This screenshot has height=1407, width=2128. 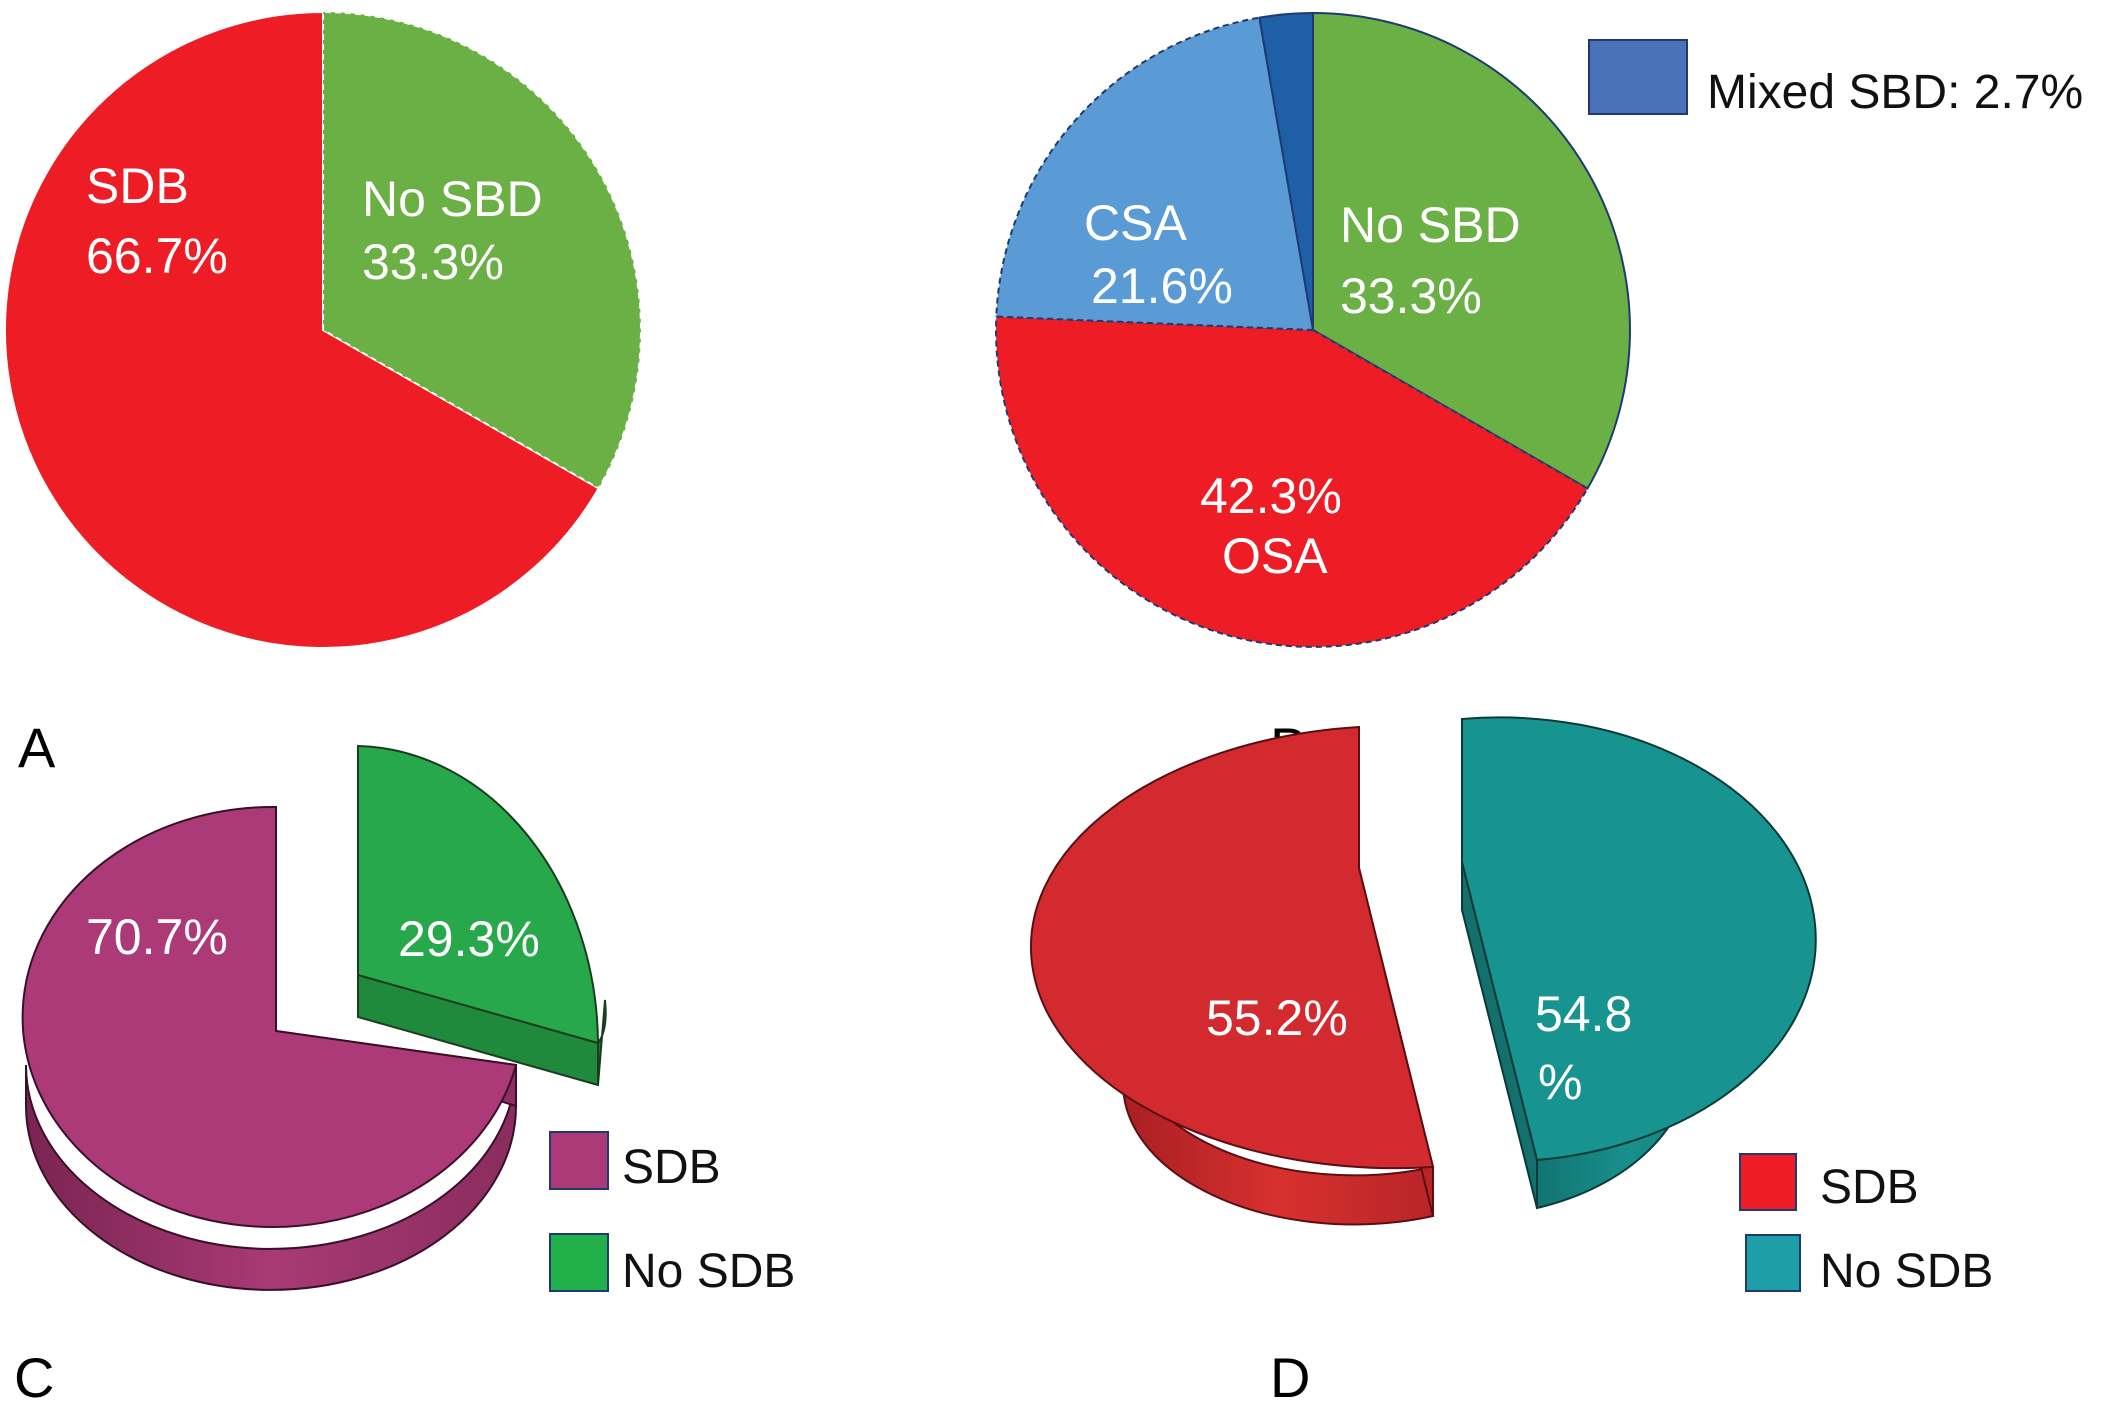 What do you see at coordinates (157, 256) in the screenshot?
I see `slice-value-sdb: 66.7%` at bounding box center [157, 256].